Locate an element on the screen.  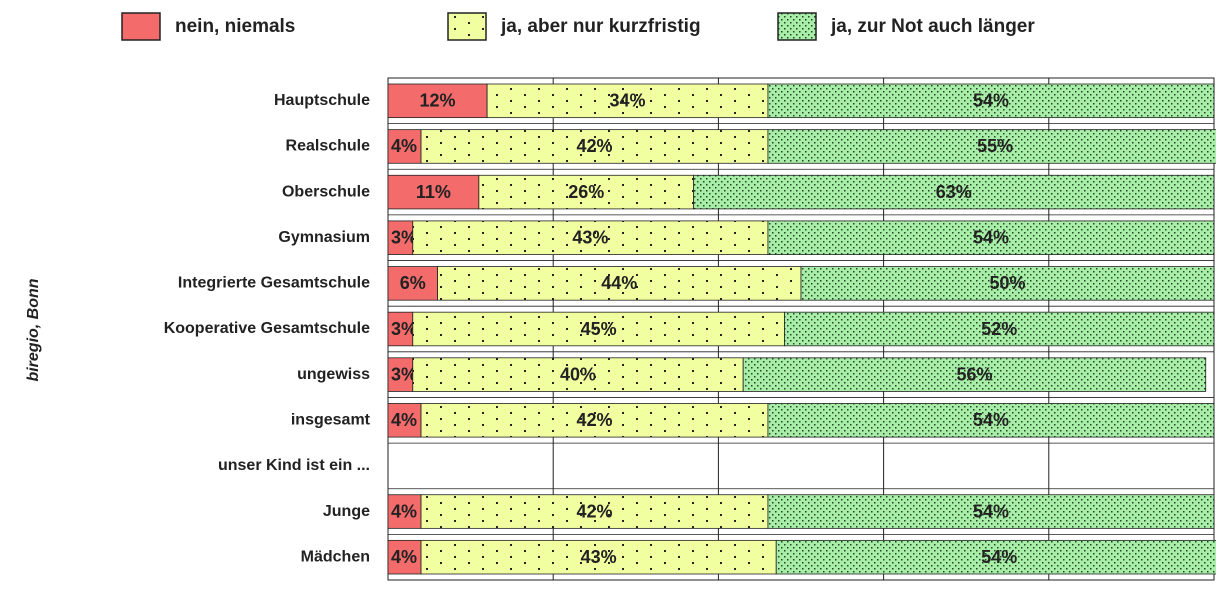
value-label: 45% is located at coordinates (599, 329).